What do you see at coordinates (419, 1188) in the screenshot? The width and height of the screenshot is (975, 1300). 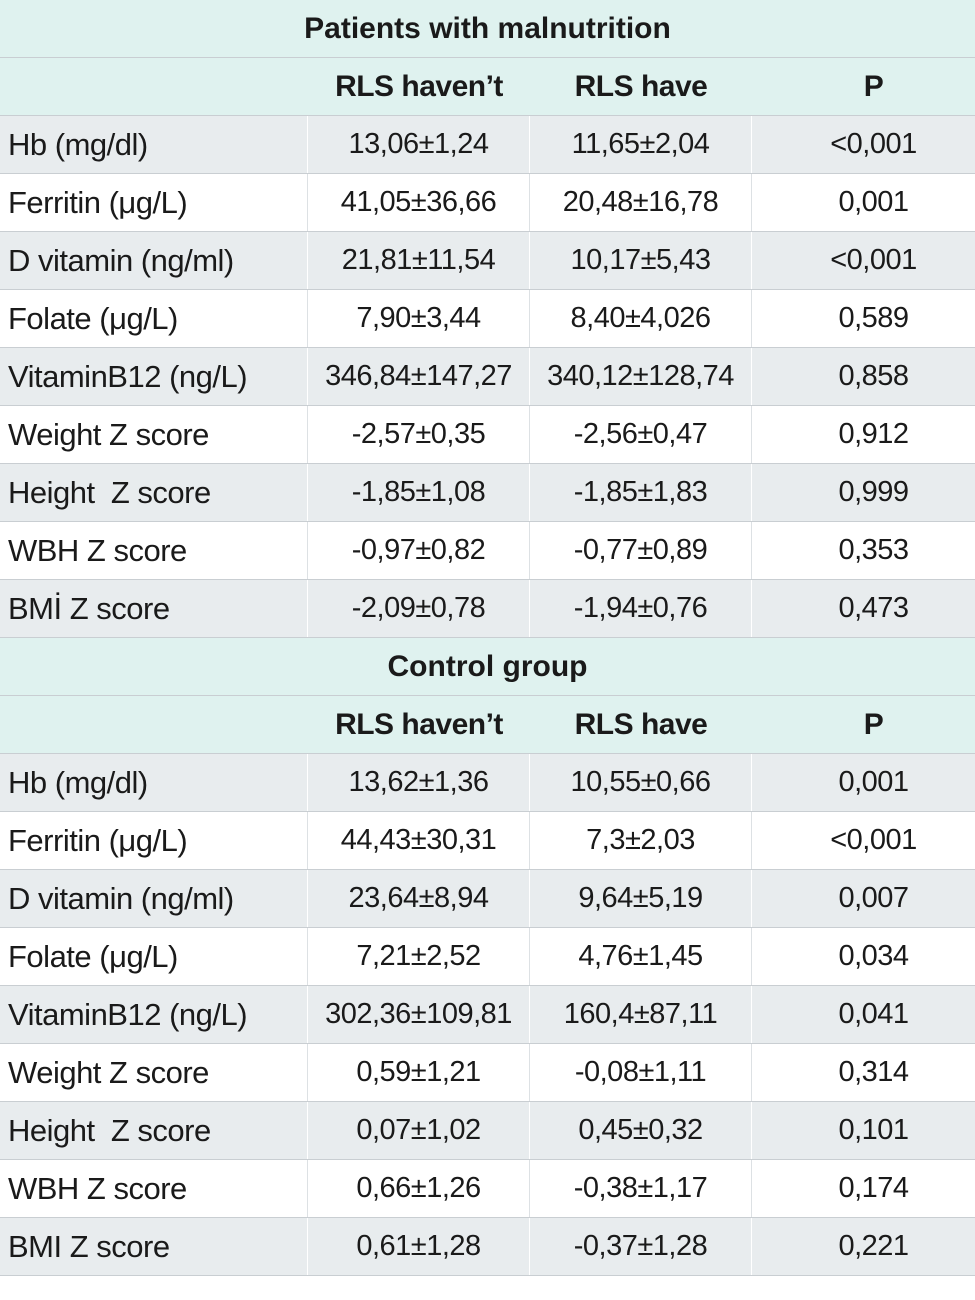 I see `value-rls-no: 0,66±1,26` at bounding box center [419, 1188].